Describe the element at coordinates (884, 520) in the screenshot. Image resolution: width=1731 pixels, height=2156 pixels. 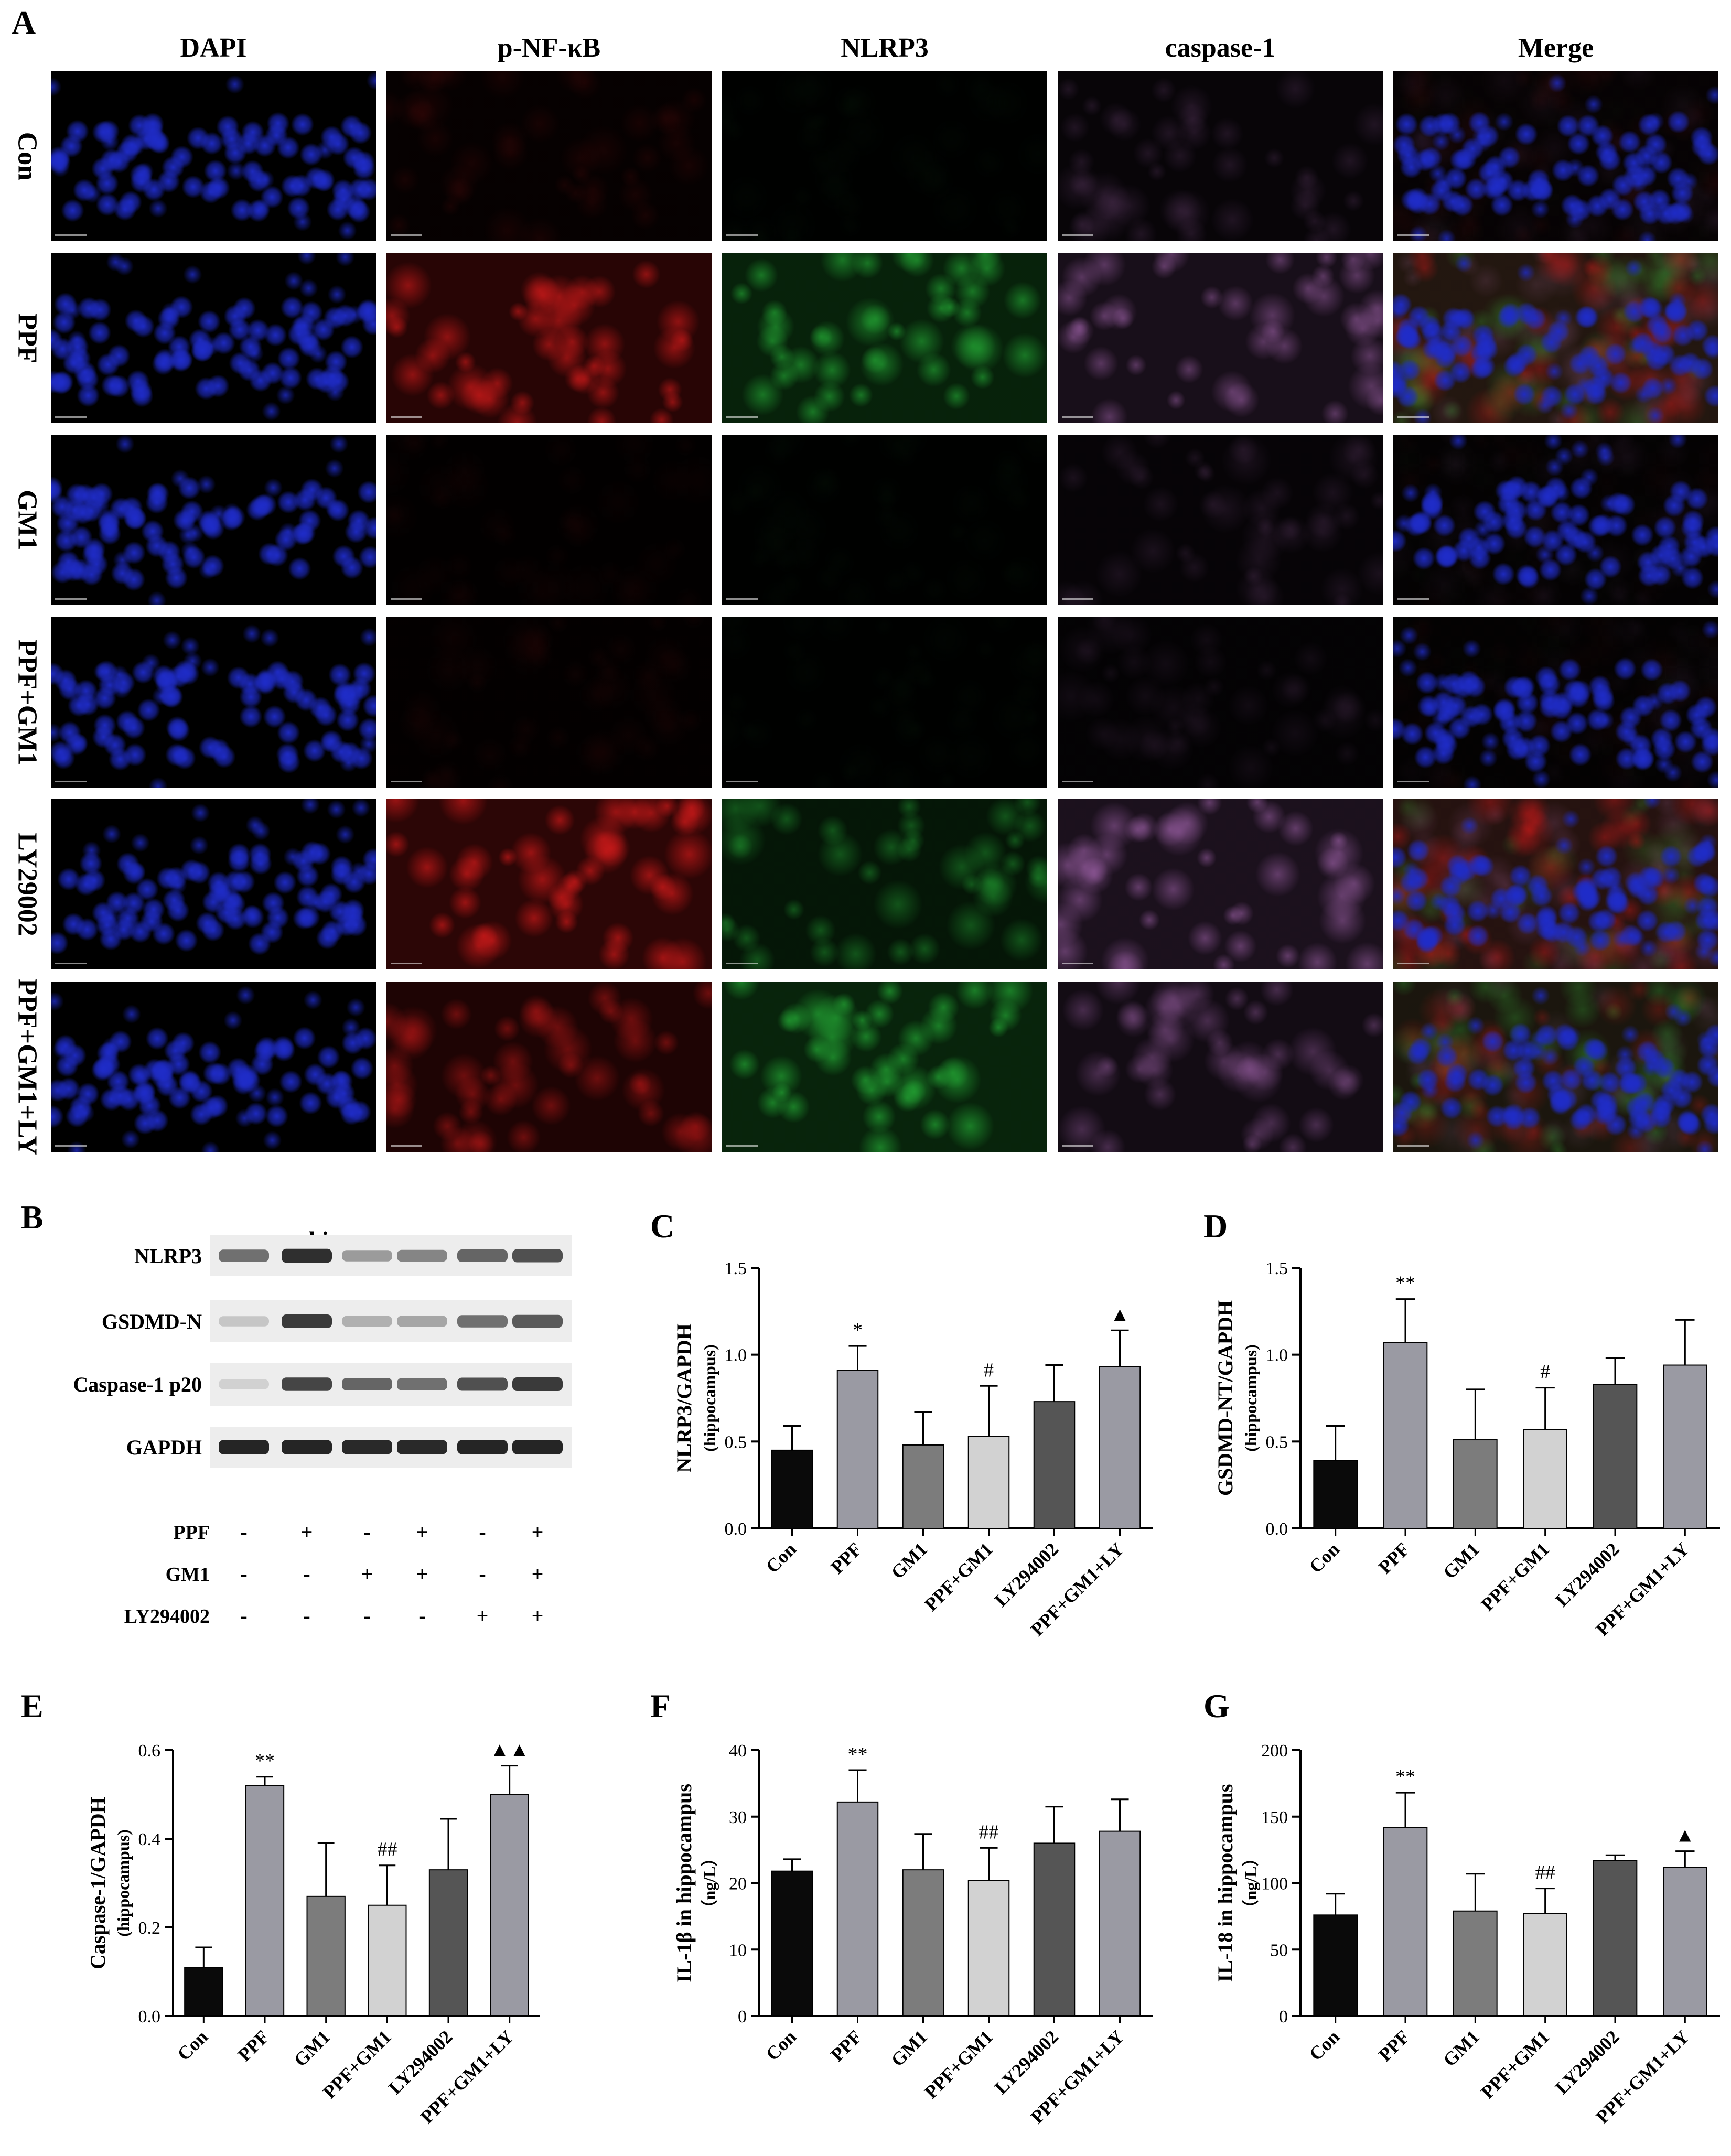
I see `micrograph-gm1-nlrp3` at that location.